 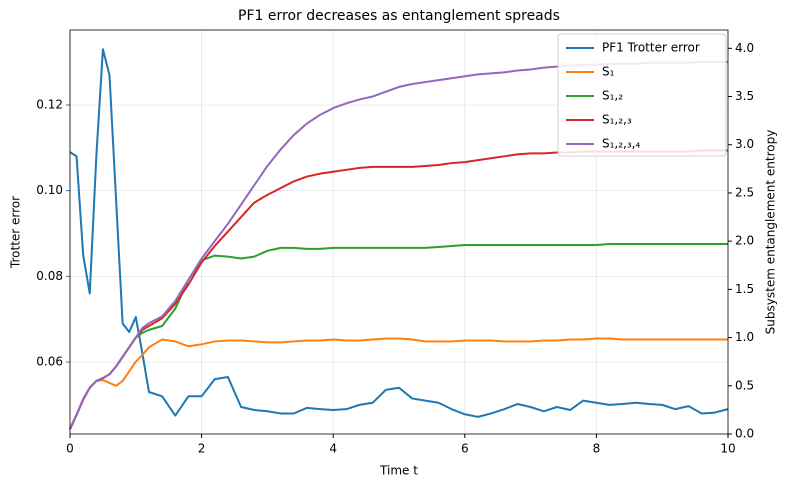 What do you see at coordinates (617, 120) in the screenshot?
I see `legend-label: S₁,₂,₃` at bounding box center [617, 120].